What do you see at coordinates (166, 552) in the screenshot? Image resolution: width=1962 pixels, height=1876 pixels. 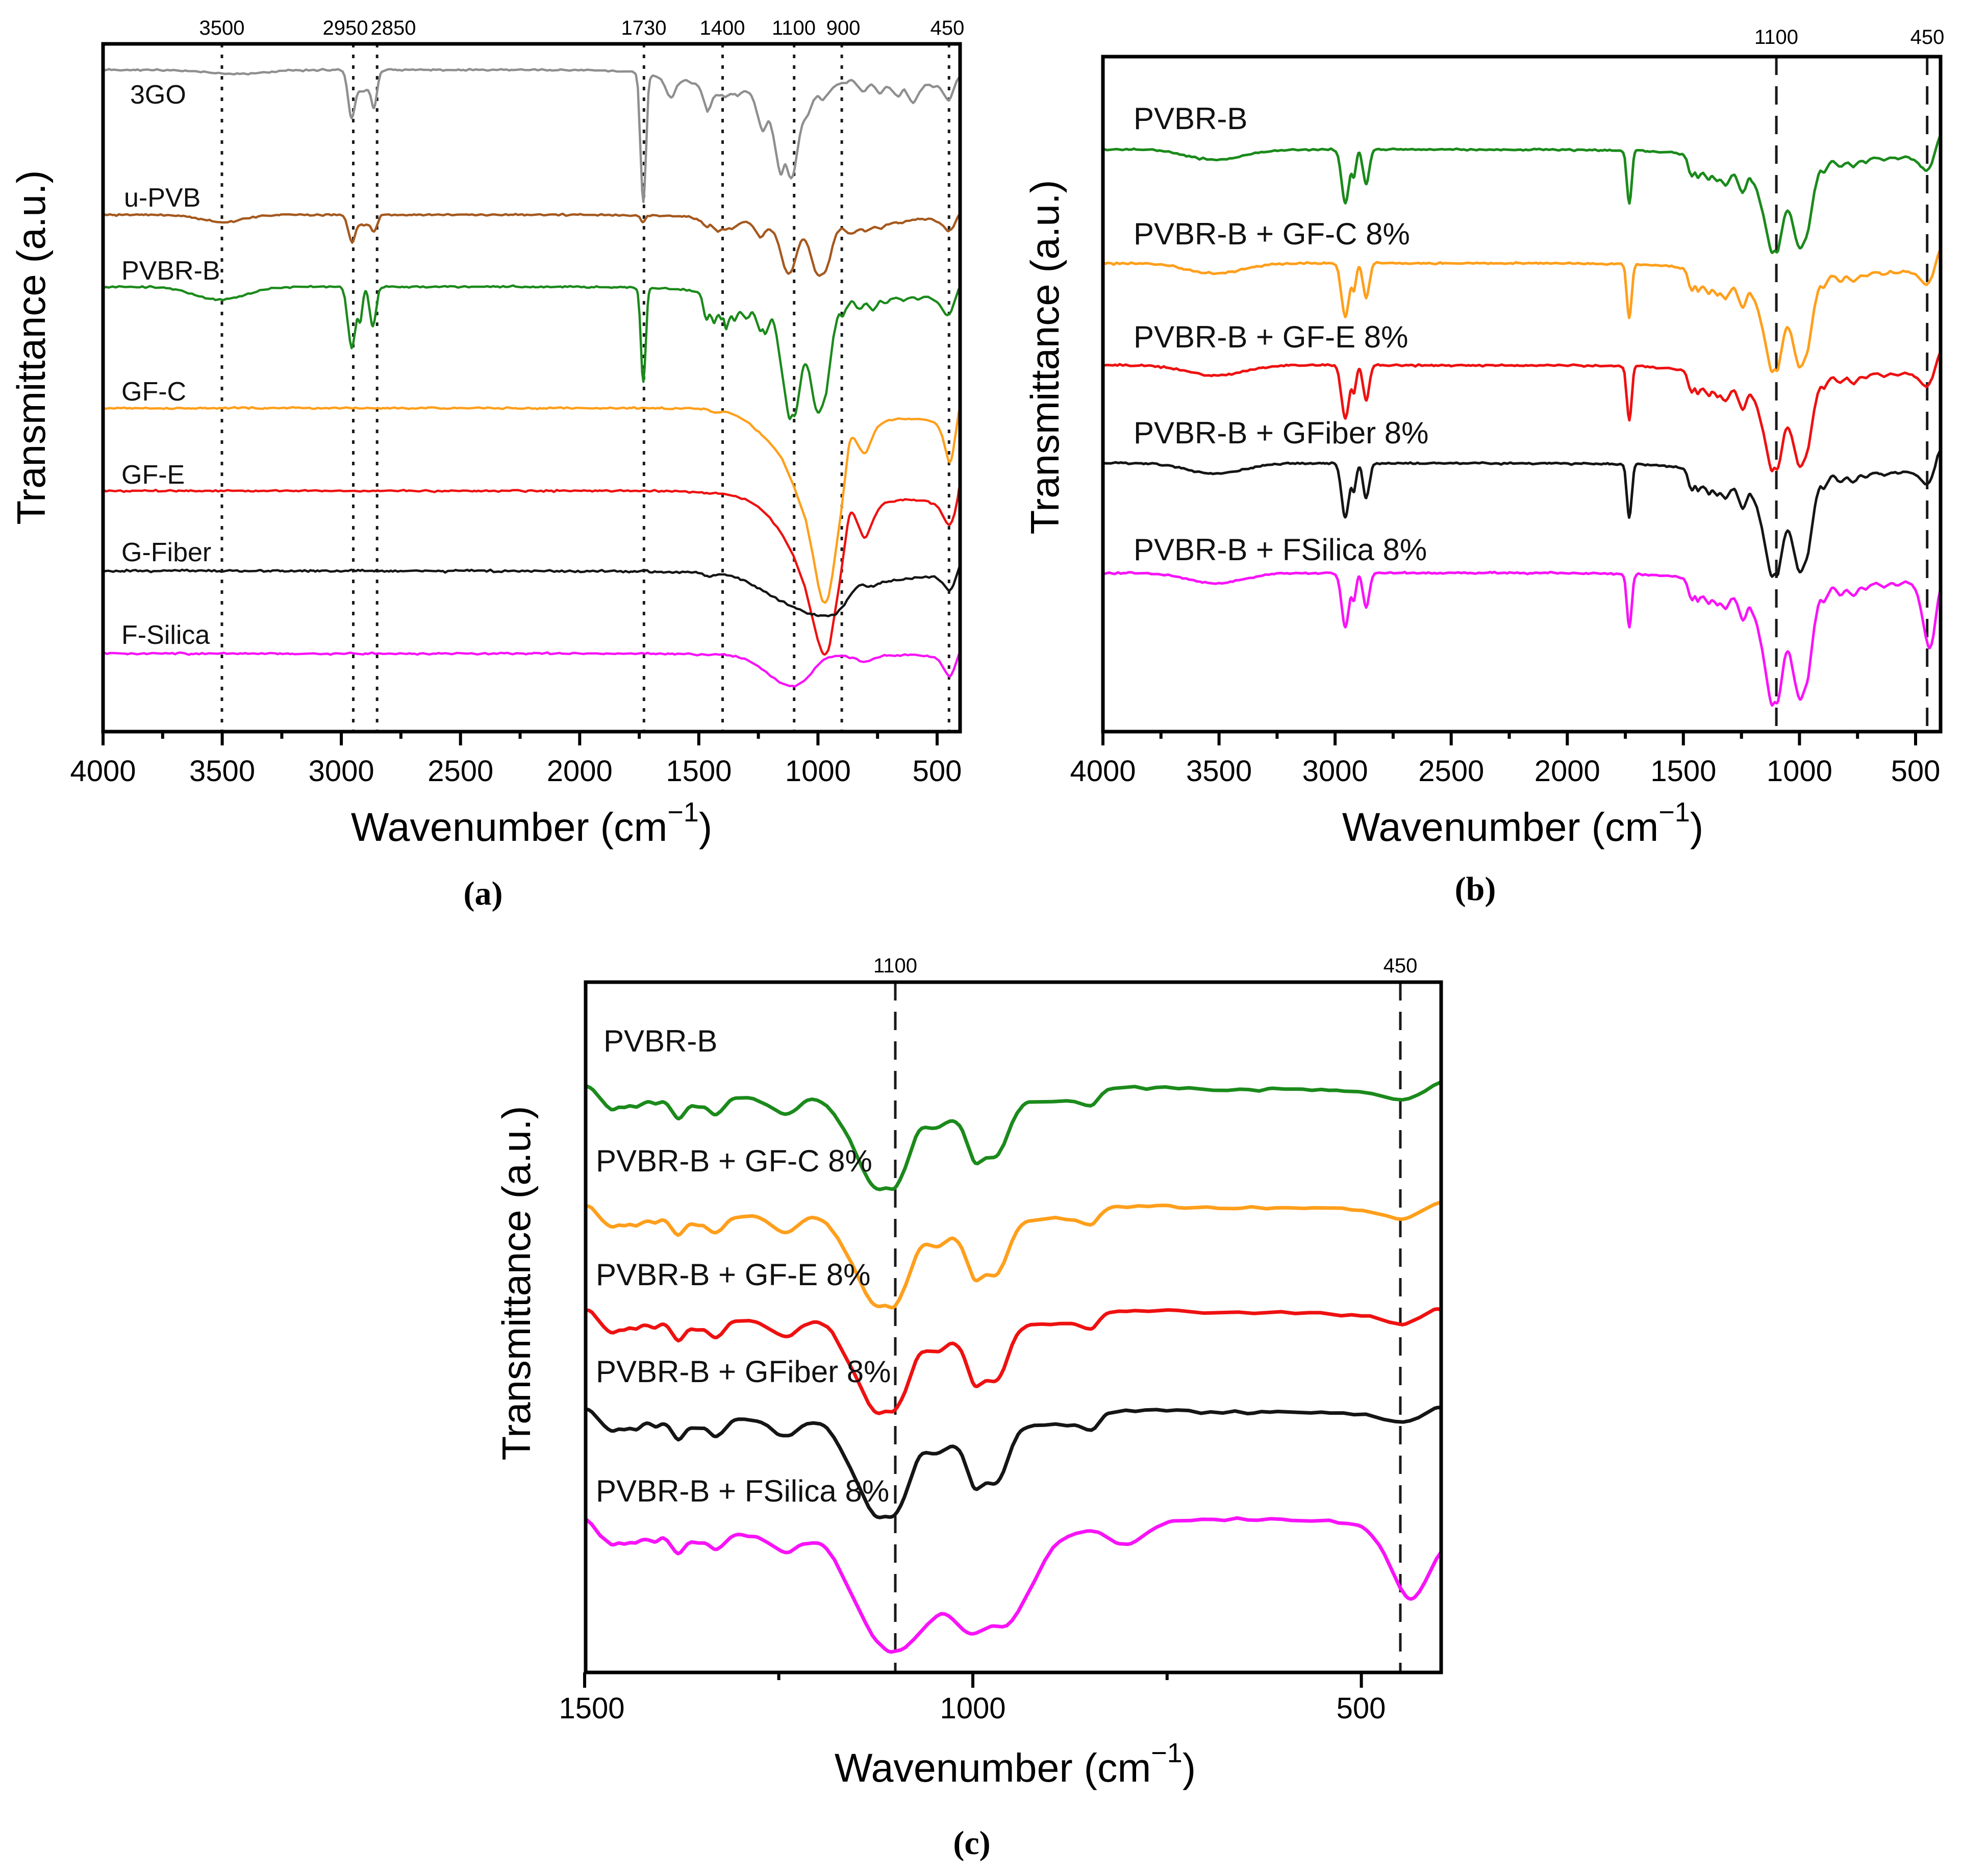 I see `svg-text: G-Fiber` at bounding box center [166, 552].